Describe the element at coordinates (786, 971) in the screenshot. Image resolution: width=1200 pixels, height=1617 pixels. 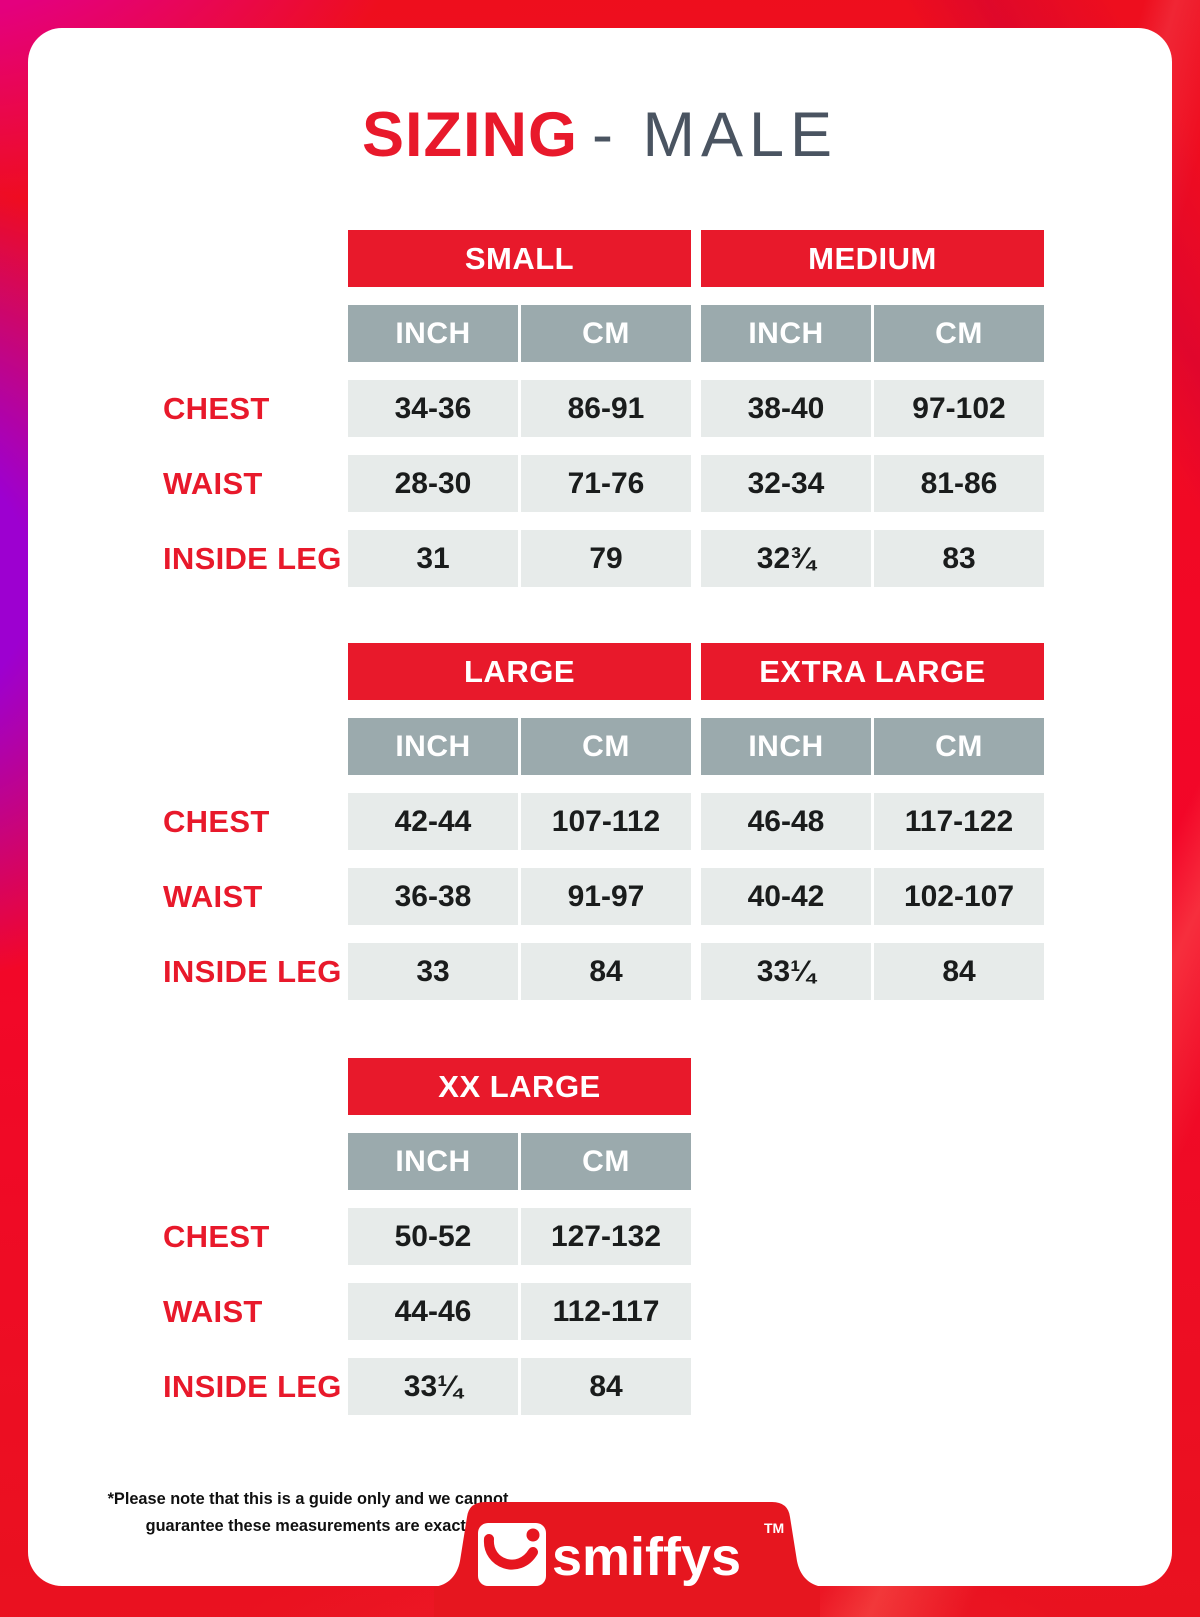
I see `cell-xlarge-inch-inside-leg: 33¼` at that location.